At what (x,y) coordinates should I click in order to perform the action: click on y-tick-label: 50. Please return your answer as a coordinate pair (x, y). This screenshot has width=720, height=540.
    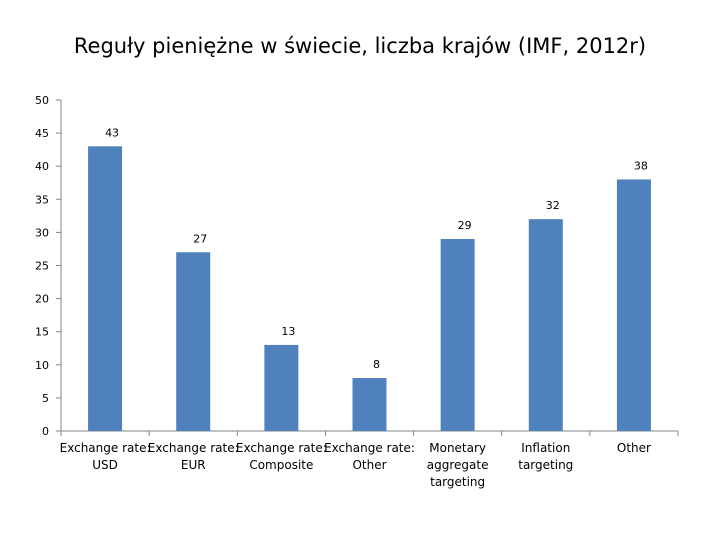
    Looking at the image, I should click on (42, 100).